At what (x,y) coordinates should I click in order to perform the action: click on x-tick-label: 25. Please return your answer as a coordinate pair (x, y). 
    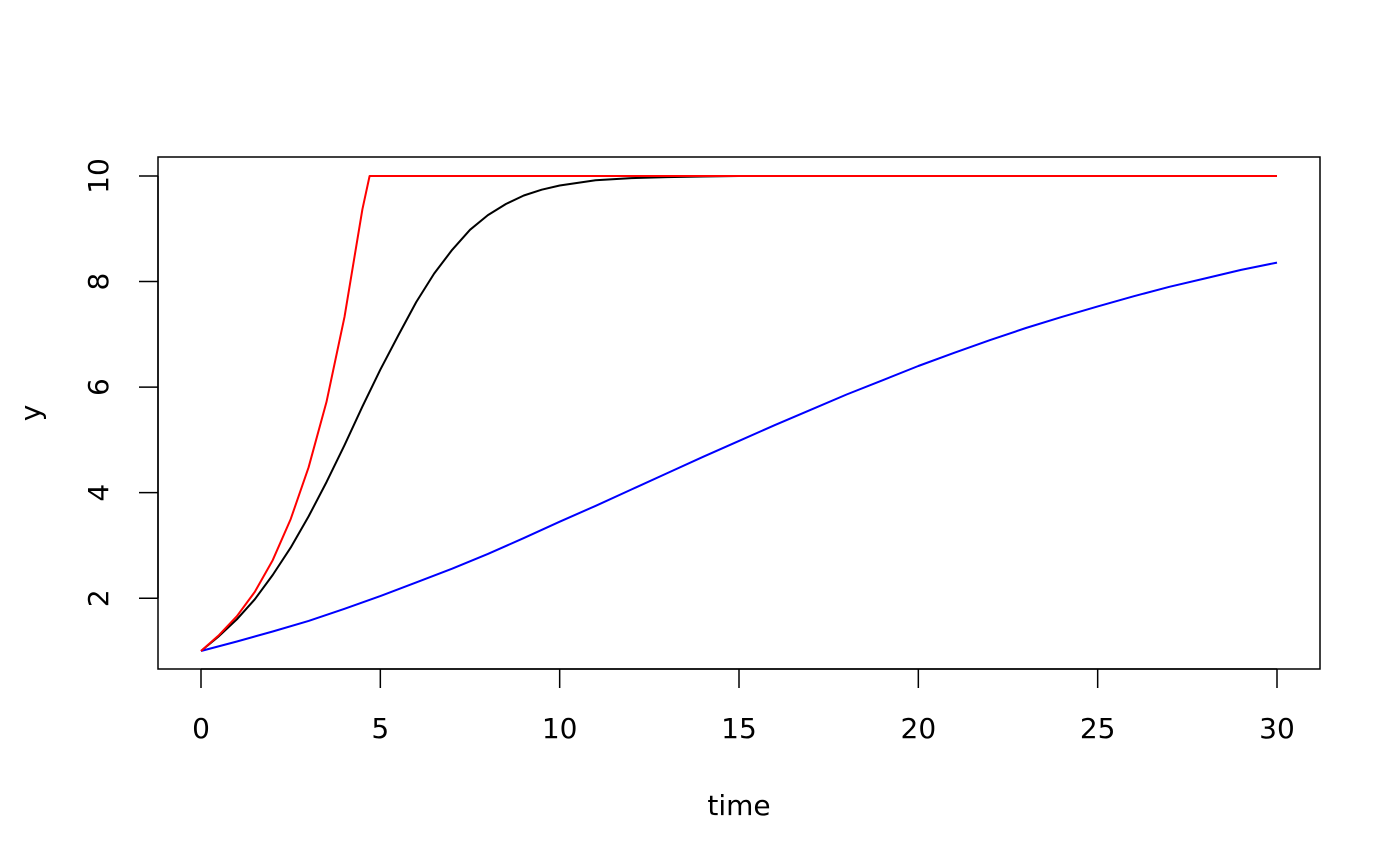
    Looking at the image, I should click on (1098, 728).